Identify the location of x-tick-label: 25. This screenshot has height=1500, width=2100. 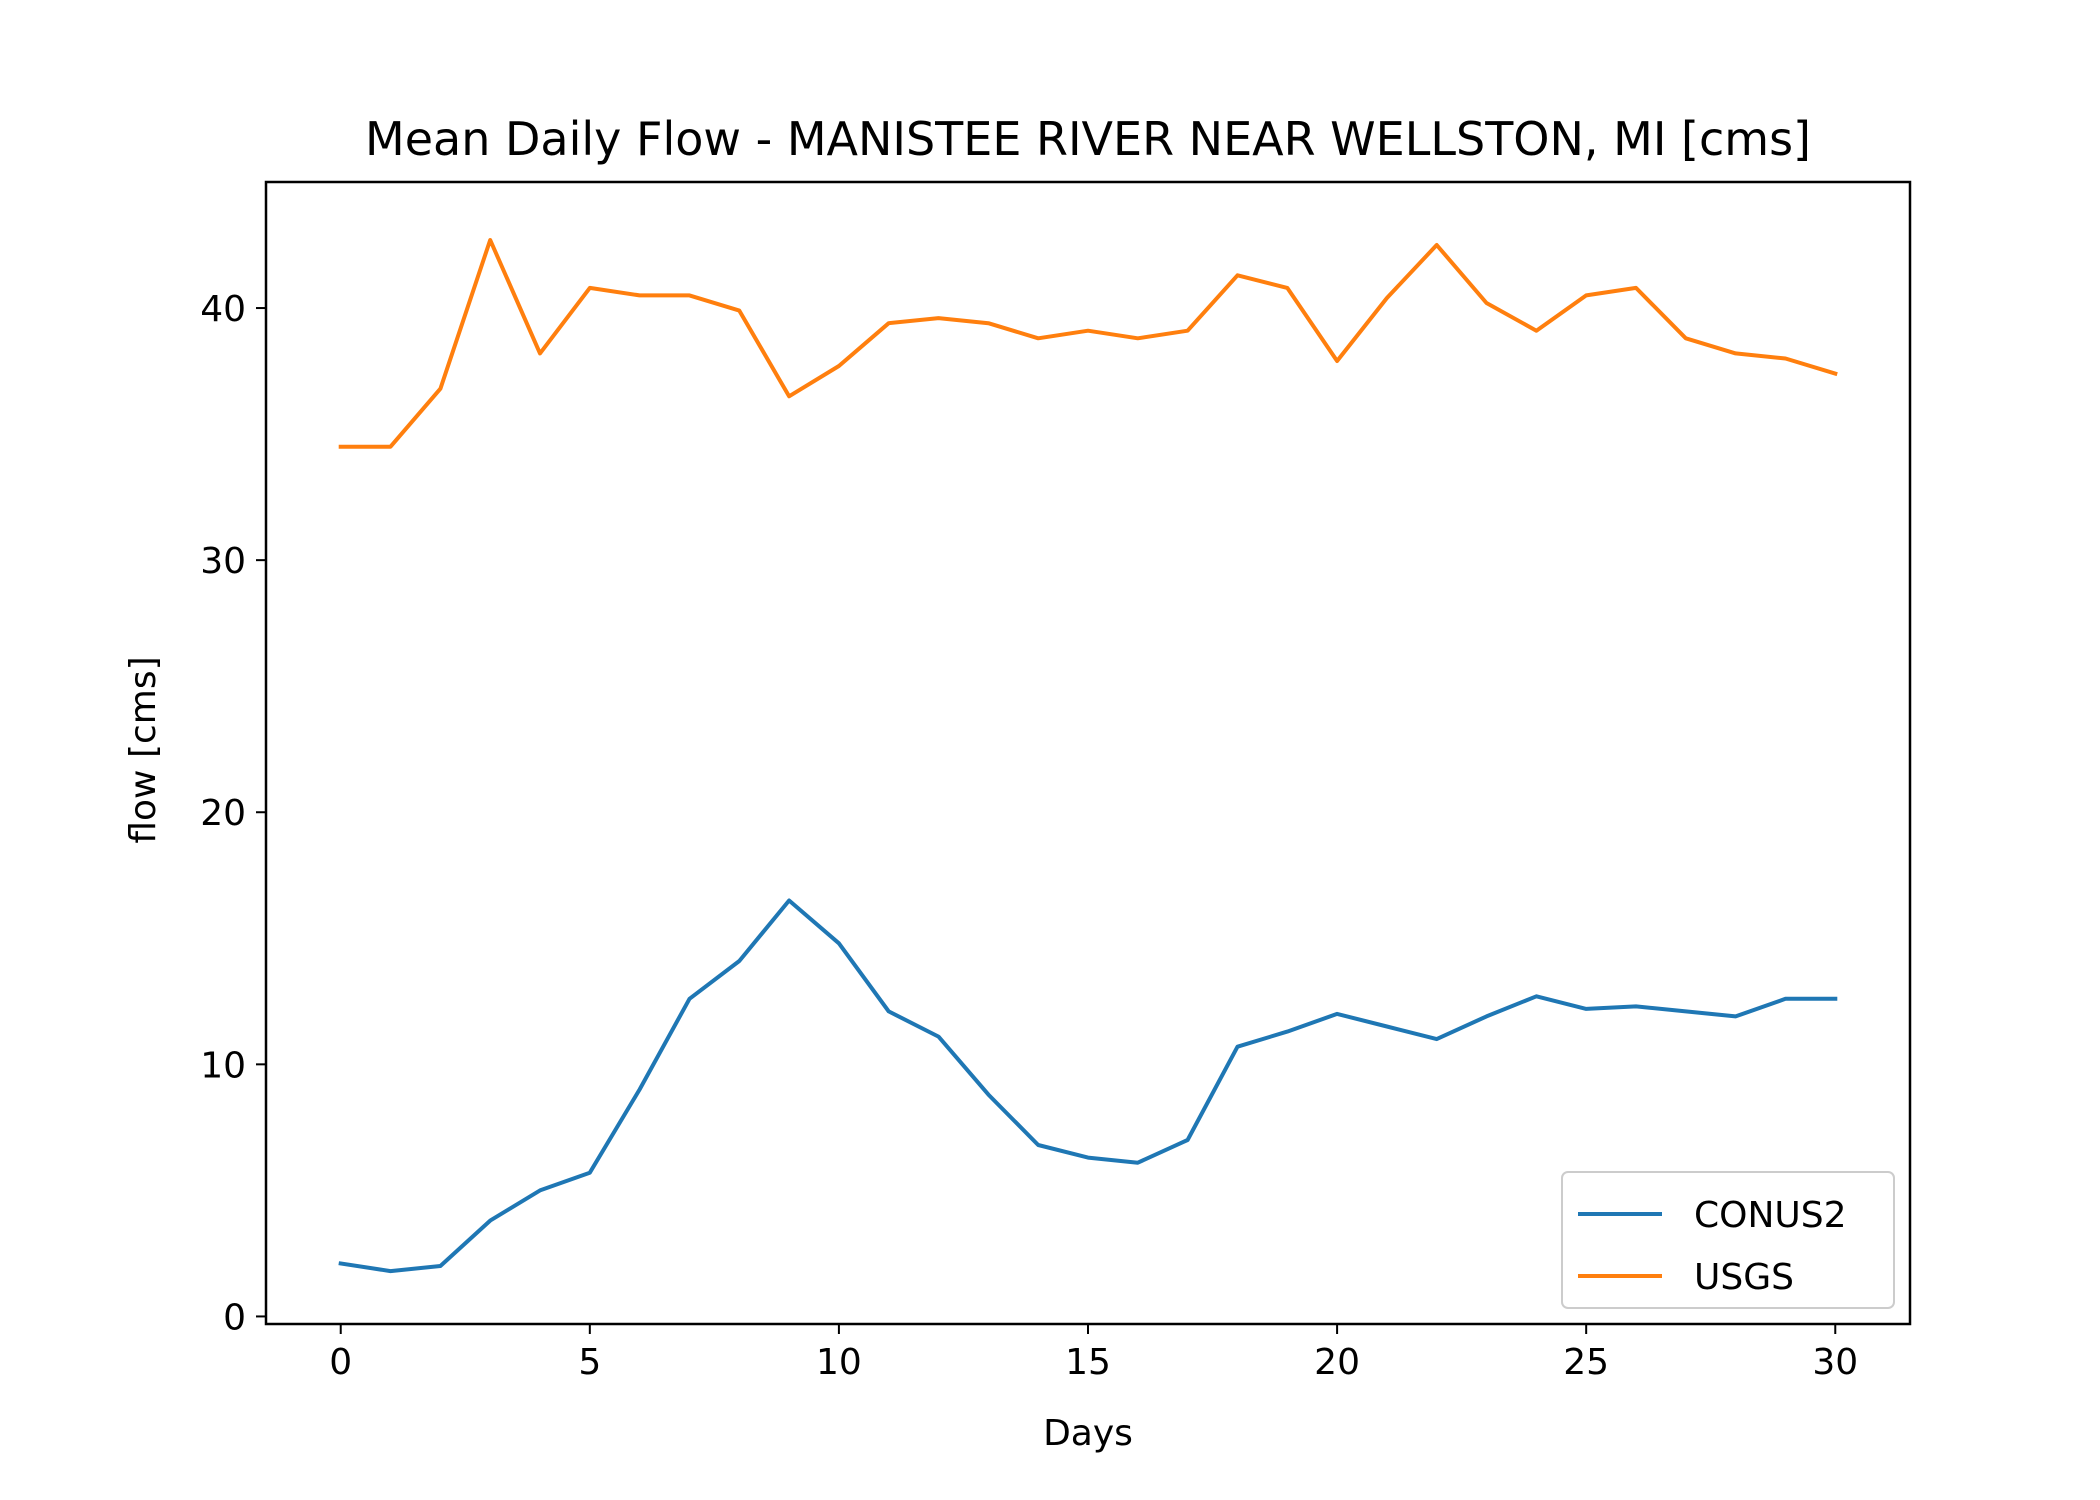
(1586, 1362).